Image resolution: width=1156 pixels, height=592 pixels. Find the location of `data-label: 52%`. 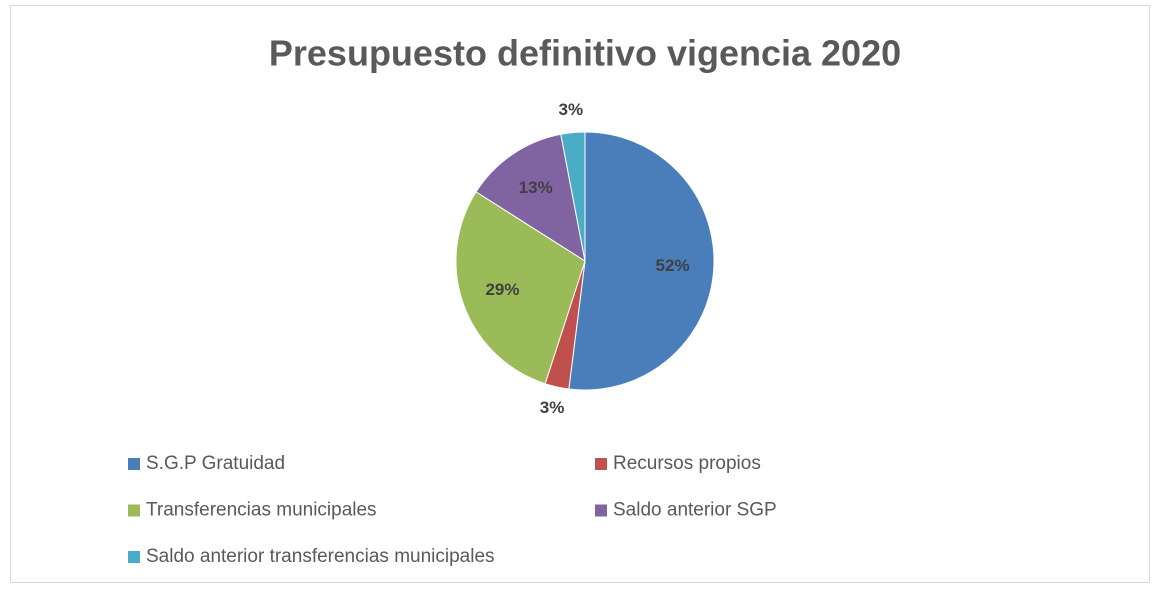

data-label: 52% is located at coordinates (673, 265).